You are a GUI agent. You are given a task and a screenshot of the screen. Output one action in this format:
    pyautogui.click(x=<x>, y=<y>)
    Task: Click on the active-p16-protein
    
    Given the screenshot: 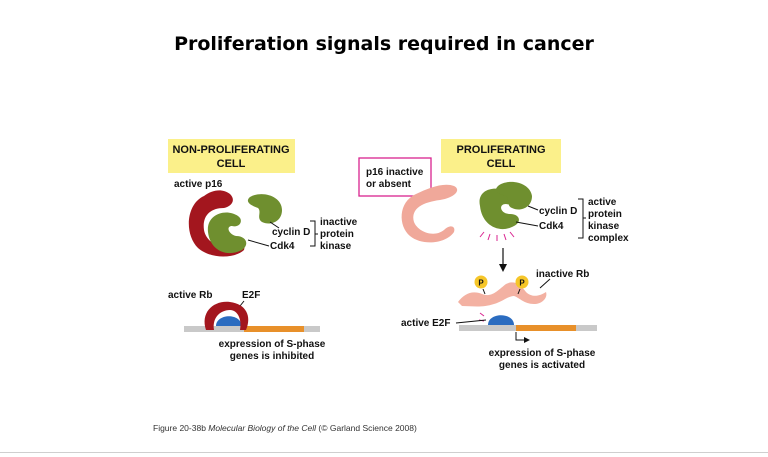 What is the action you would take?
    pyautogui.click(x=216, y=223)
    